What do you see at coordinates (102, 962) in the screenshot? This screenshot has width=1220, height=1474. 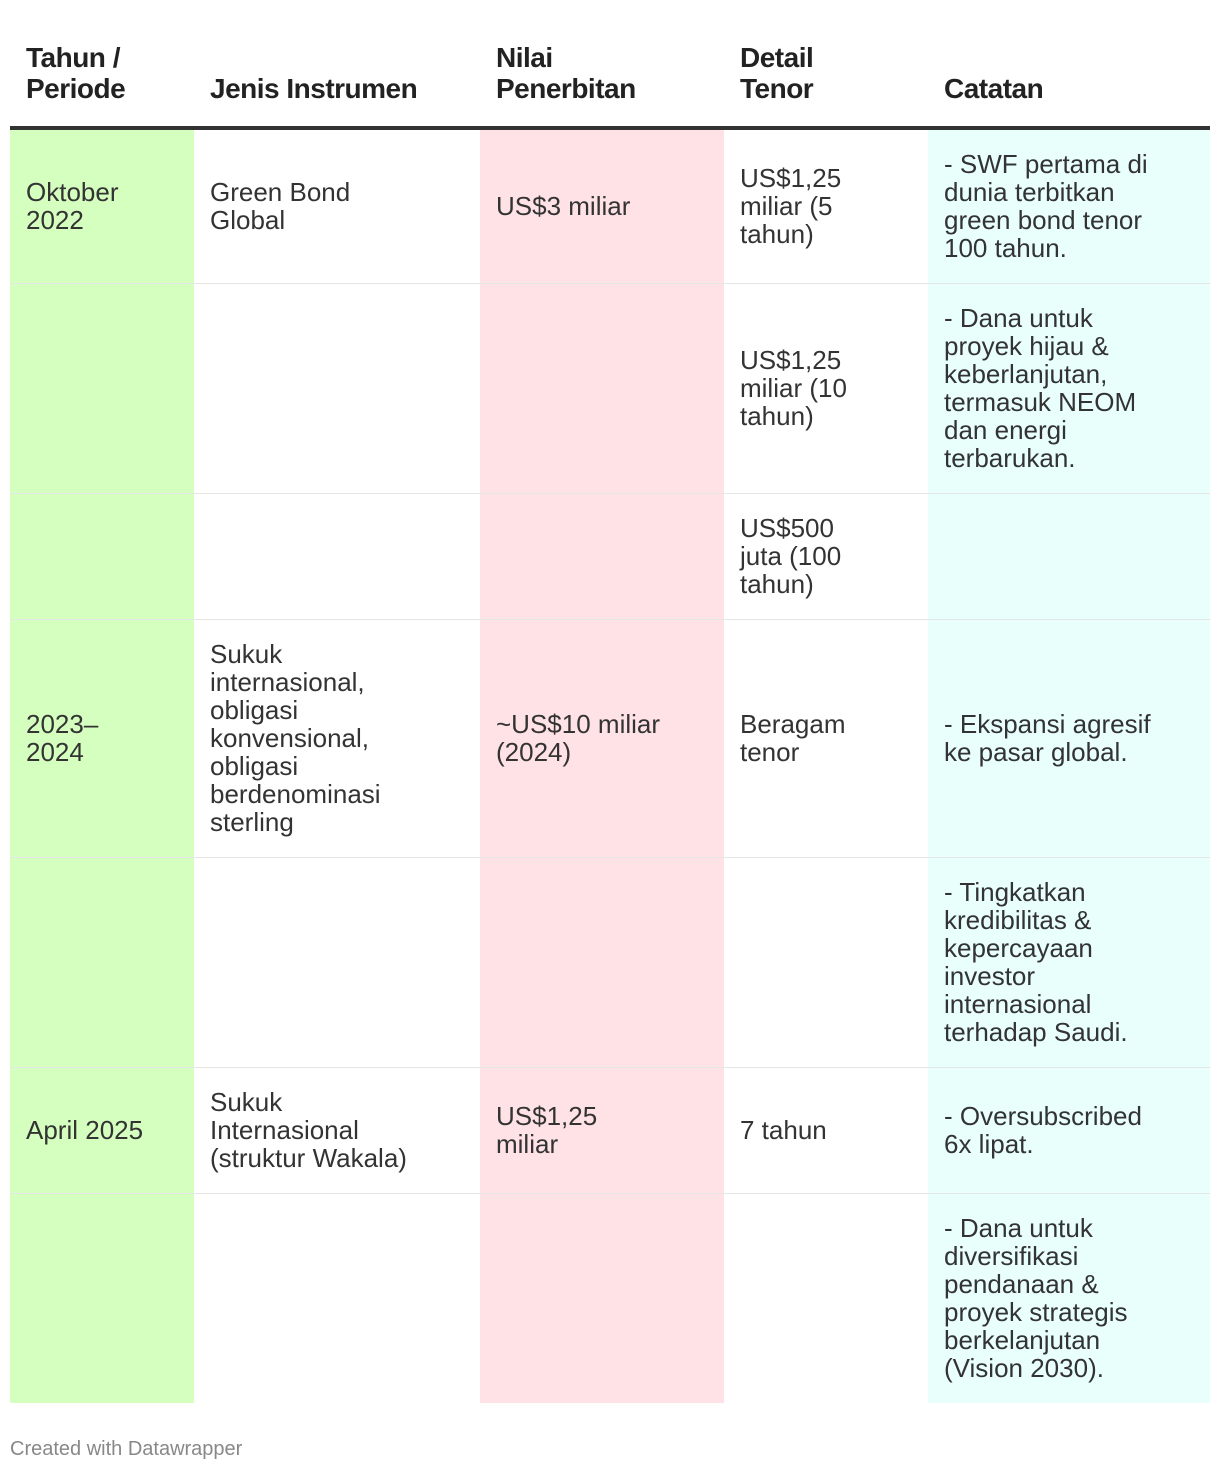 I see `table-cell-r4-c0` at bounding box center [102, 962].